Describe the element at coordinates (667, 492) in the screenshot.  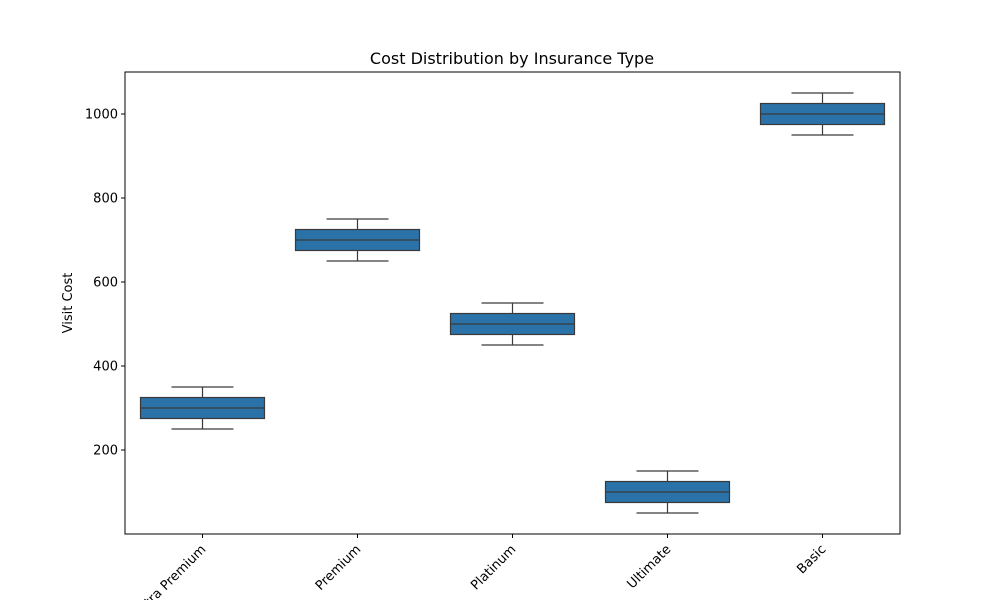
I see `box-ultimate` at that location.